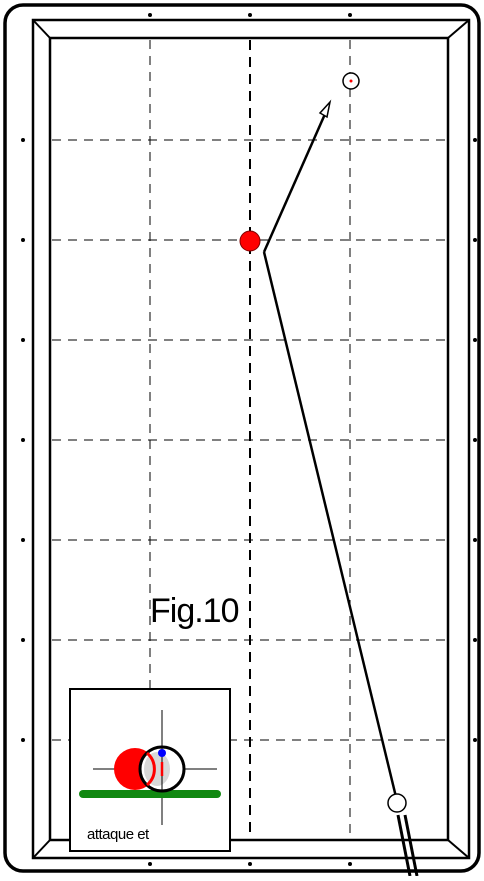 The image size is (484, 881). What do you see at coordinates (325, 109) in the screenshot?
I see `arrow-head-icon` at bounding box center [325, 109].